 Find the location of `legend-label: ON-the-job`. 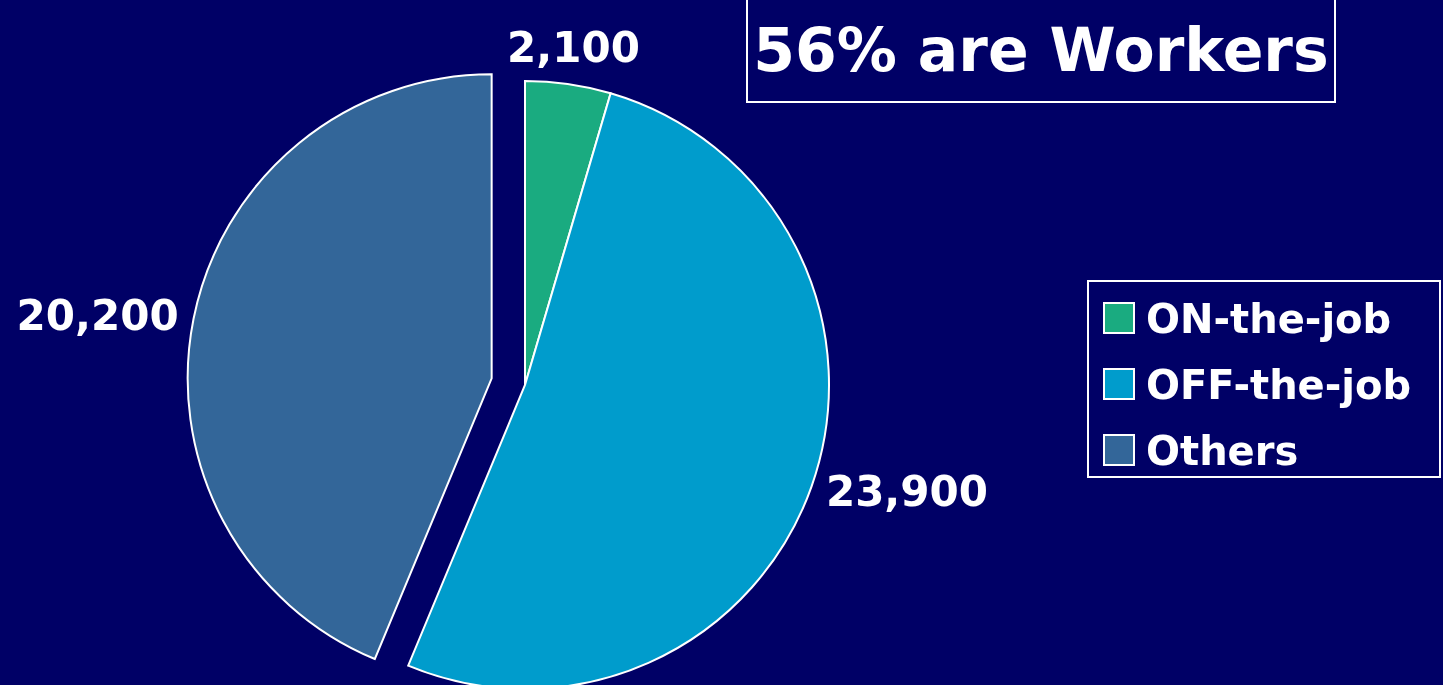

legend-label: ON-the-job is located at coordinates (1269, 319).